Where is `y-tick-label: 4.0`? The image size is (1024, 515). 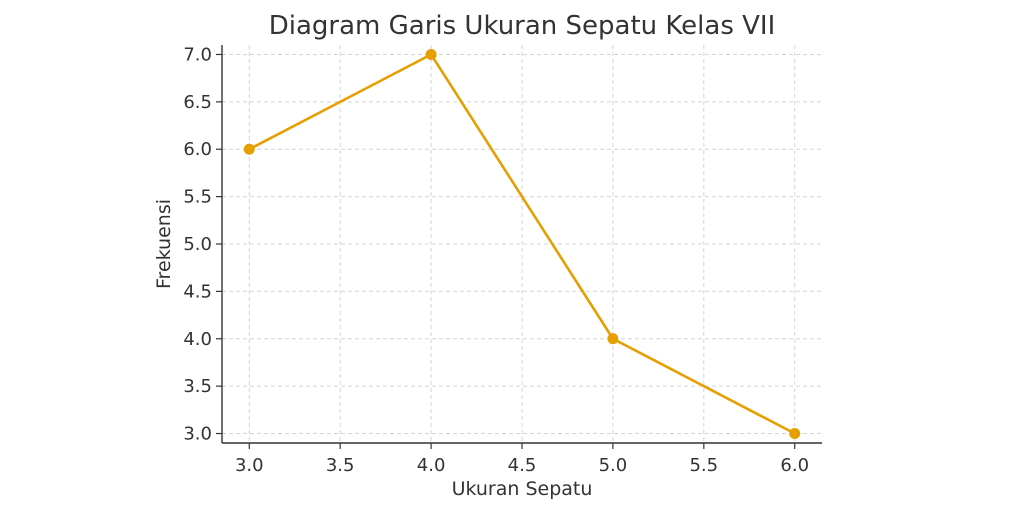
y-tick-label: 4.0 is located at coordinates (197, 339).